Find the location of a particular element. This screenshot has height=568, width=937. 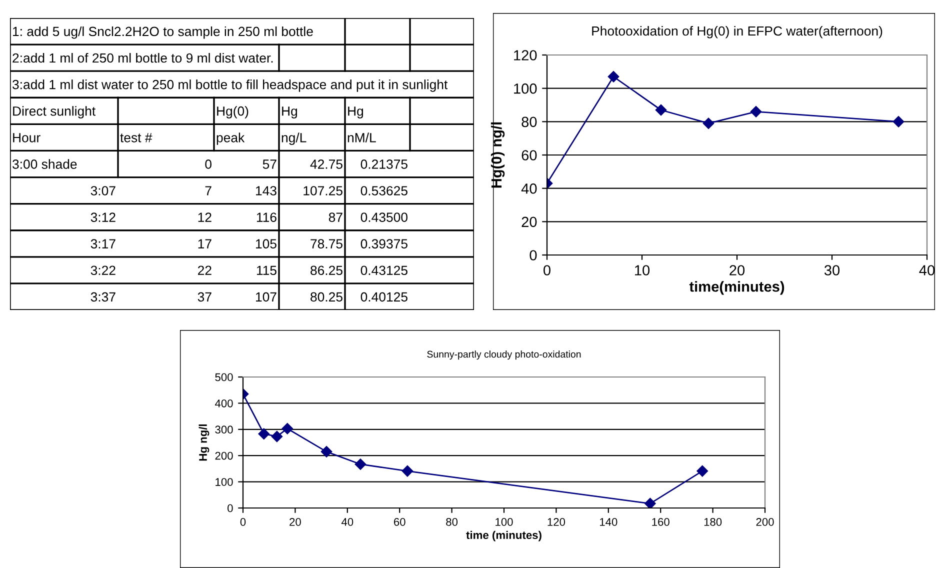

y-tick-label: 300 is located at coordinates (224, 430).